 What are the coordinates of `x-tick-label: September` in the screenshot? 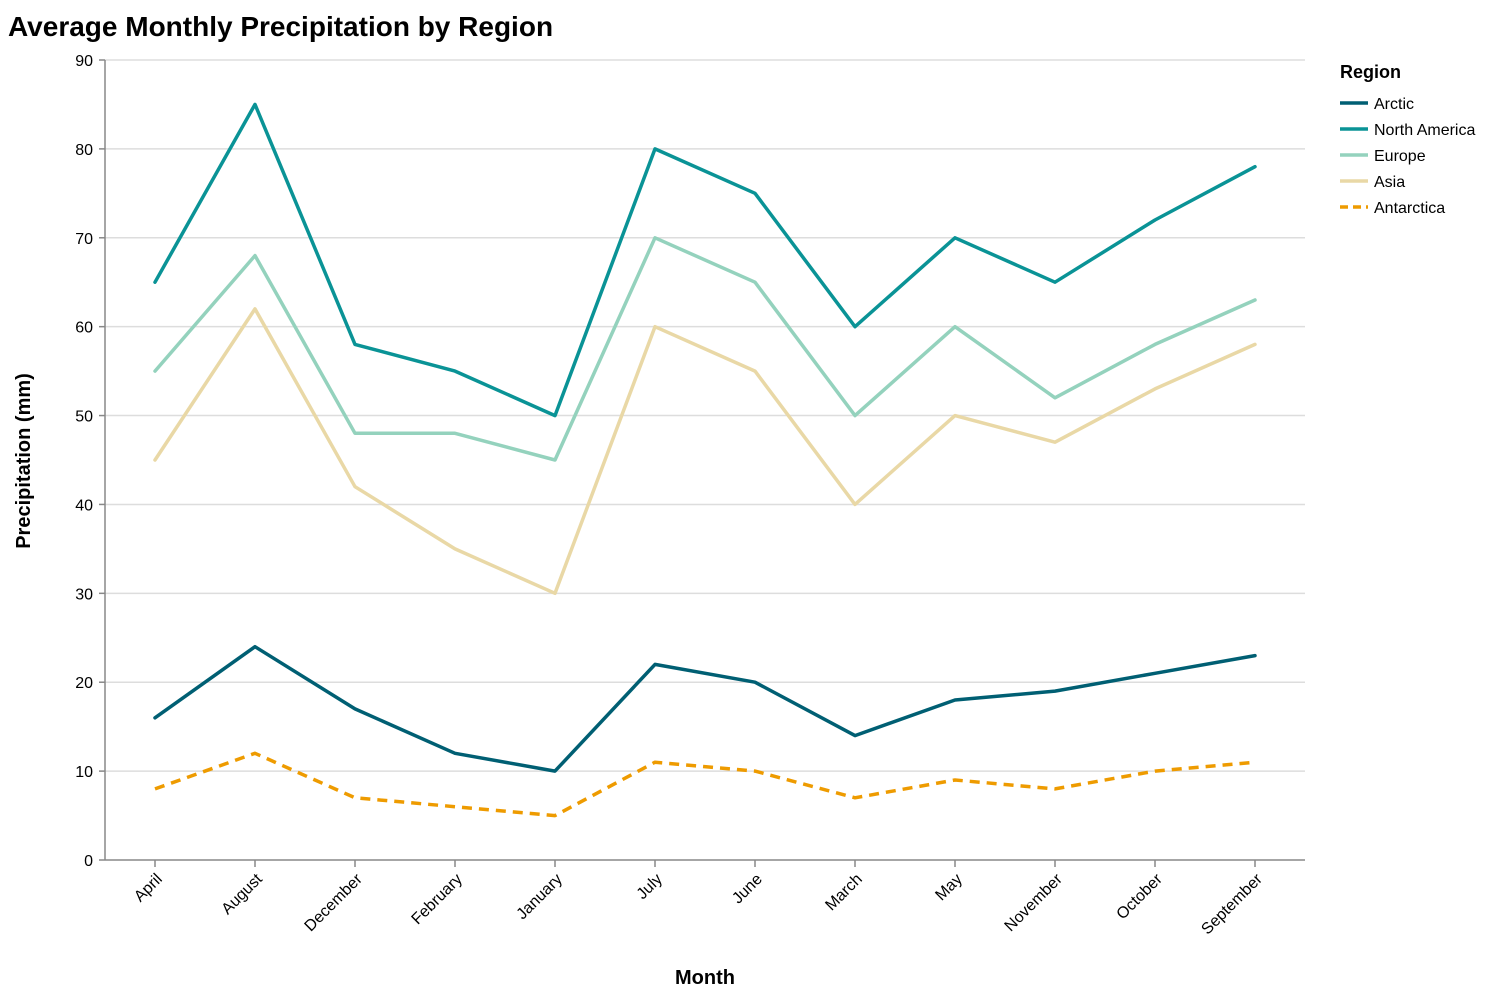 It's located at (1232, 904).